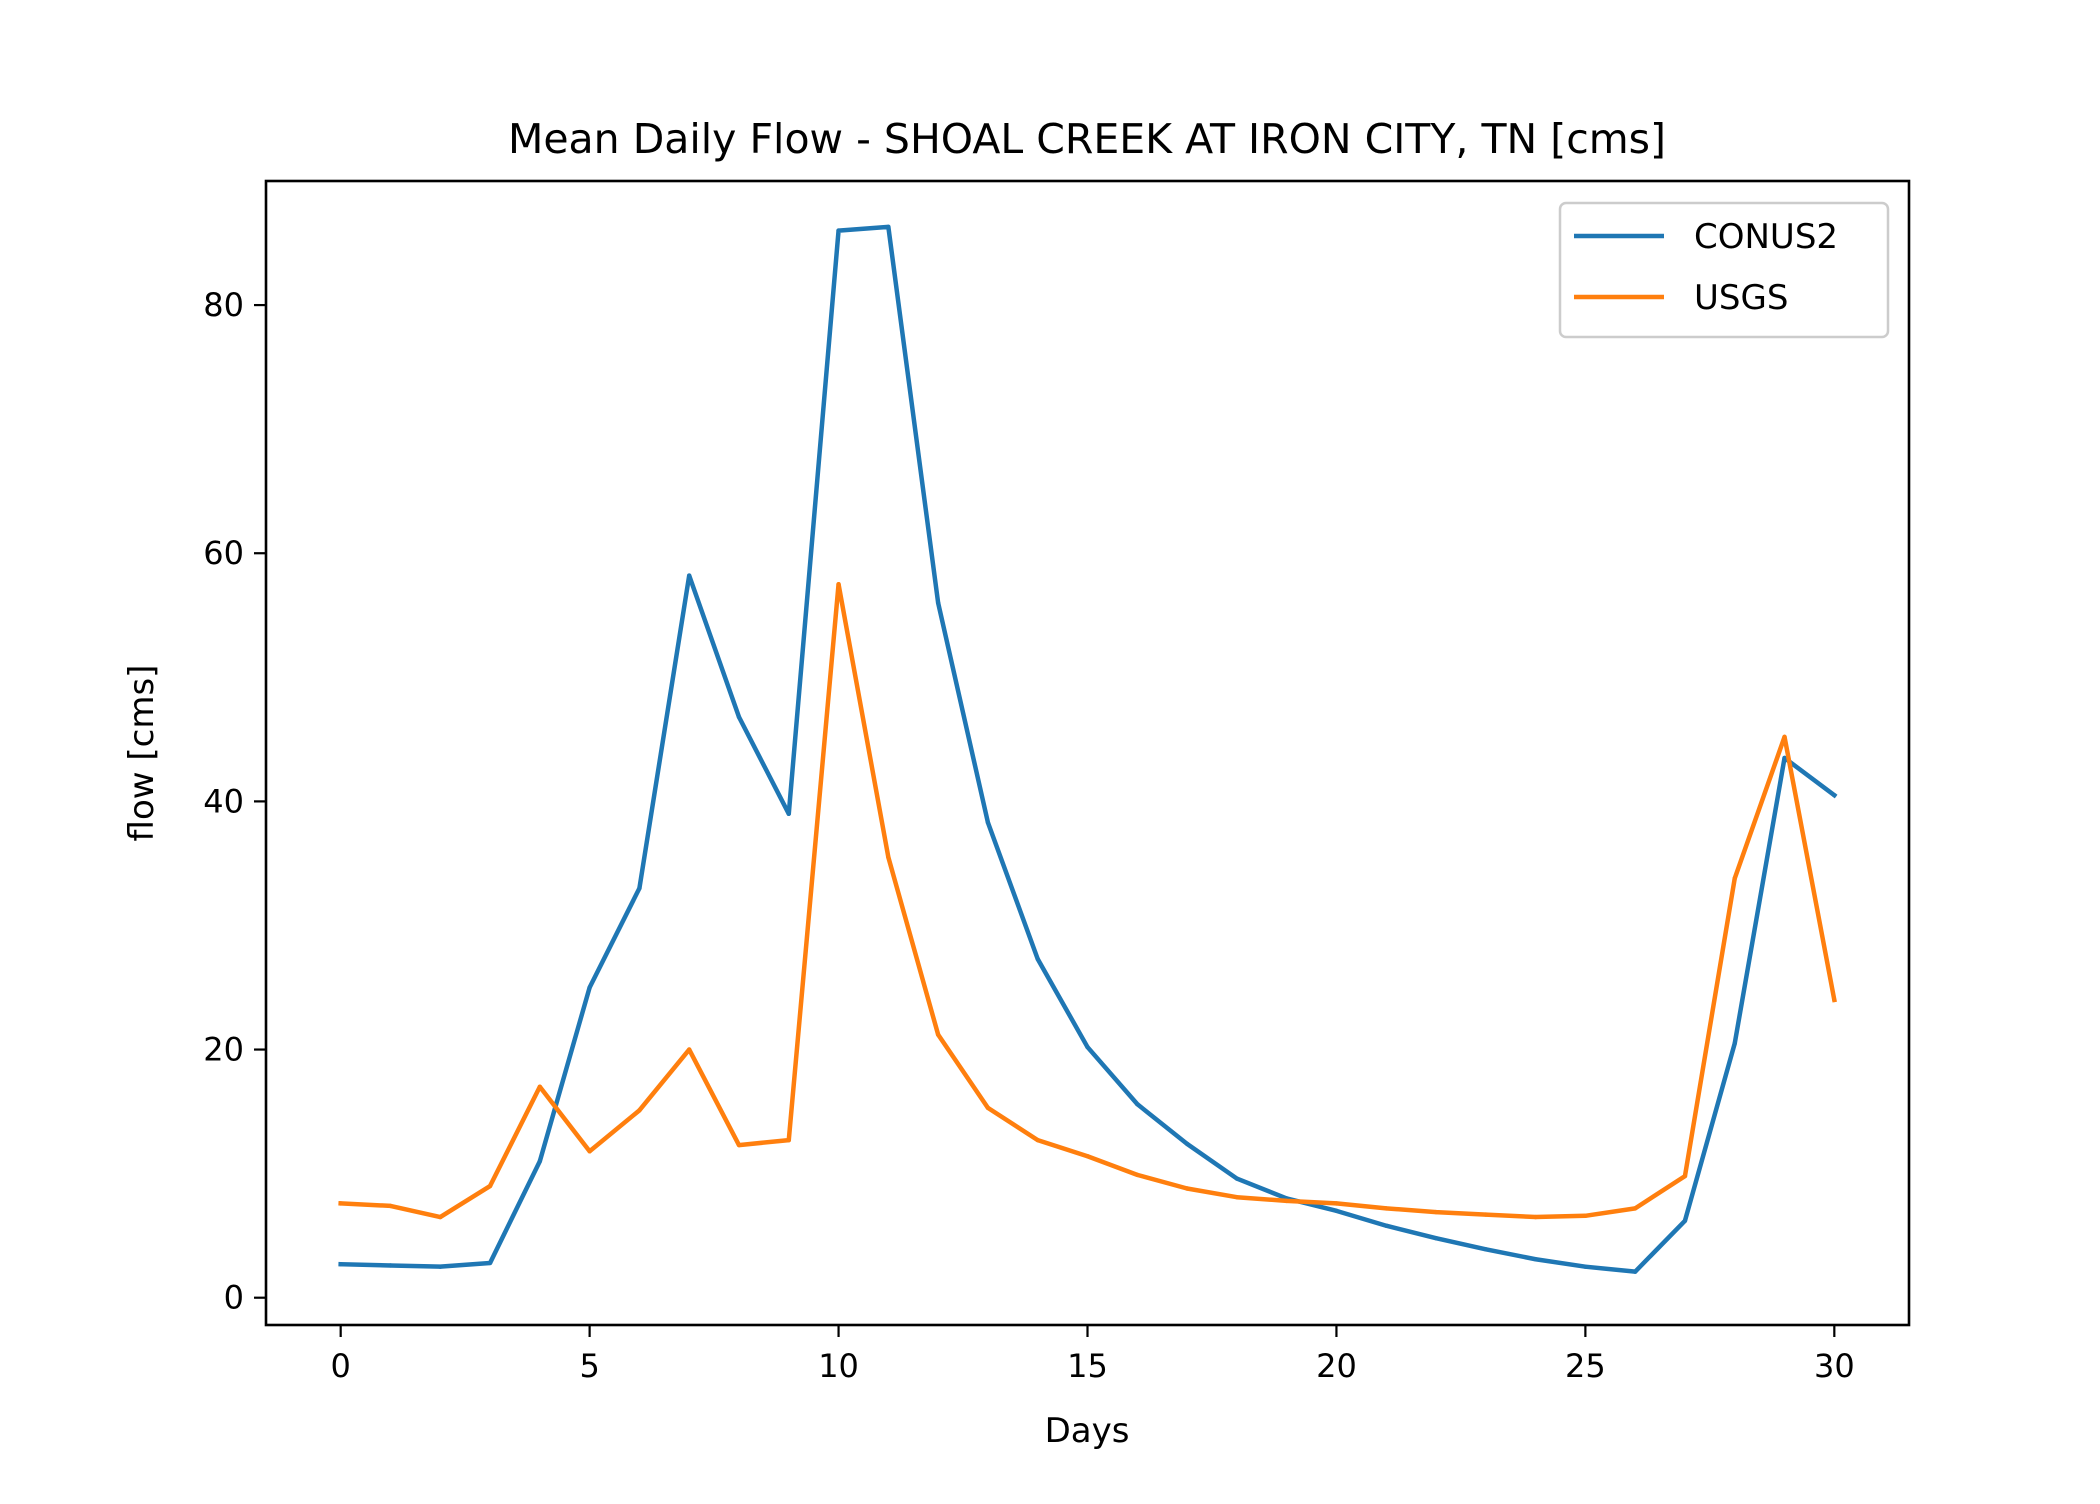 The width and height of the screenshot is (2100, 1504). What do you see at coordinates (1724, 270) in the screenshot?
I see `legend: CONUS2 USGS` at bounding box center [1724, 270].